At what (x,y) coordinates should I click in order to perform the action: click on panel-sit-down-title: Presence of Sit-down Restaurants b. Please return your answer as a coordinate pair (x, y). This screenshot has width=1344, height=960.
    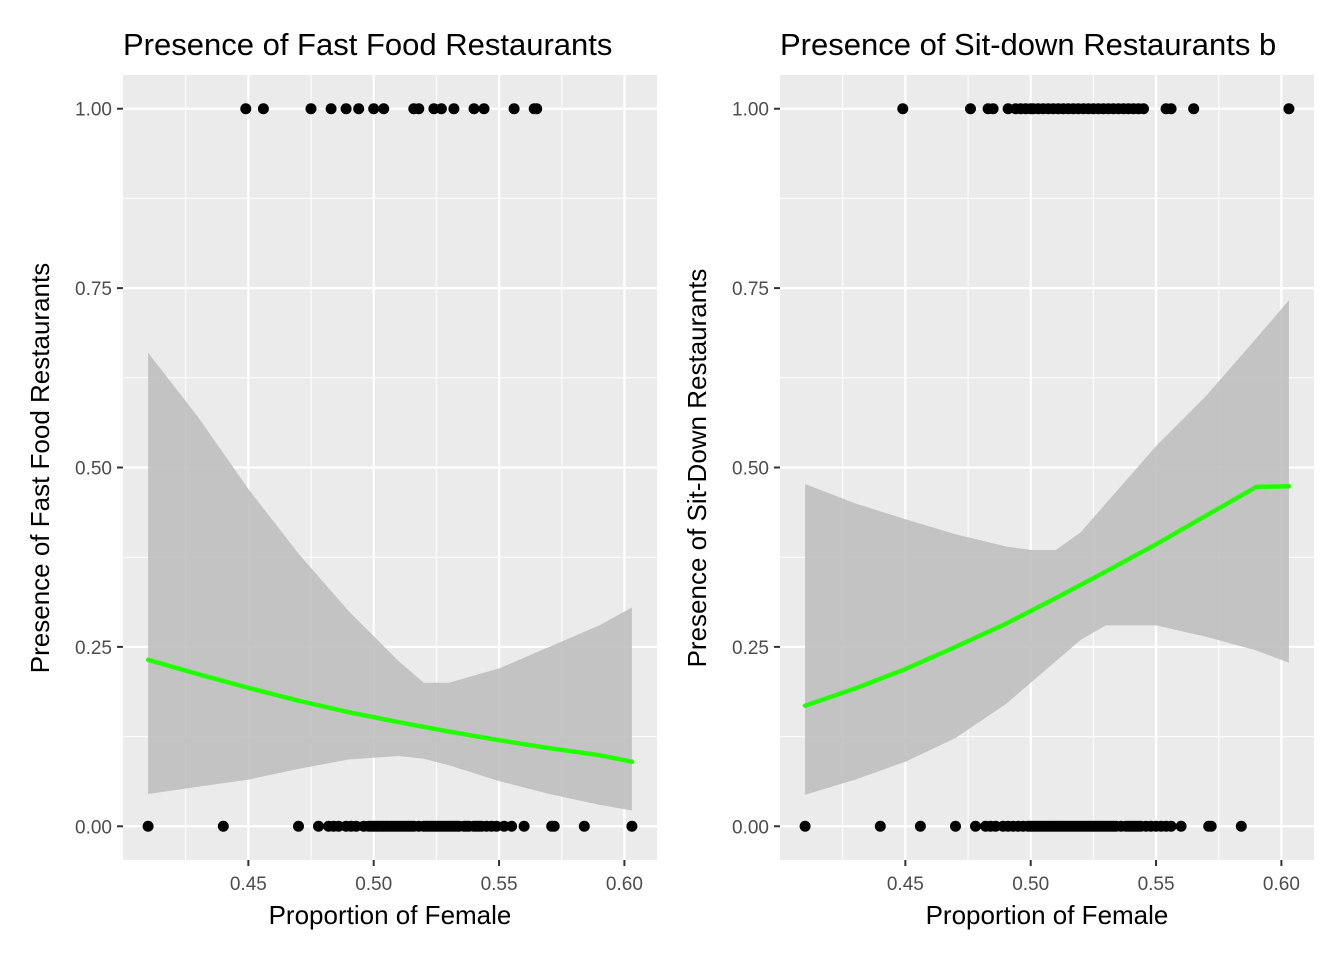
    Looking at the image, I should click on (1028, 44).